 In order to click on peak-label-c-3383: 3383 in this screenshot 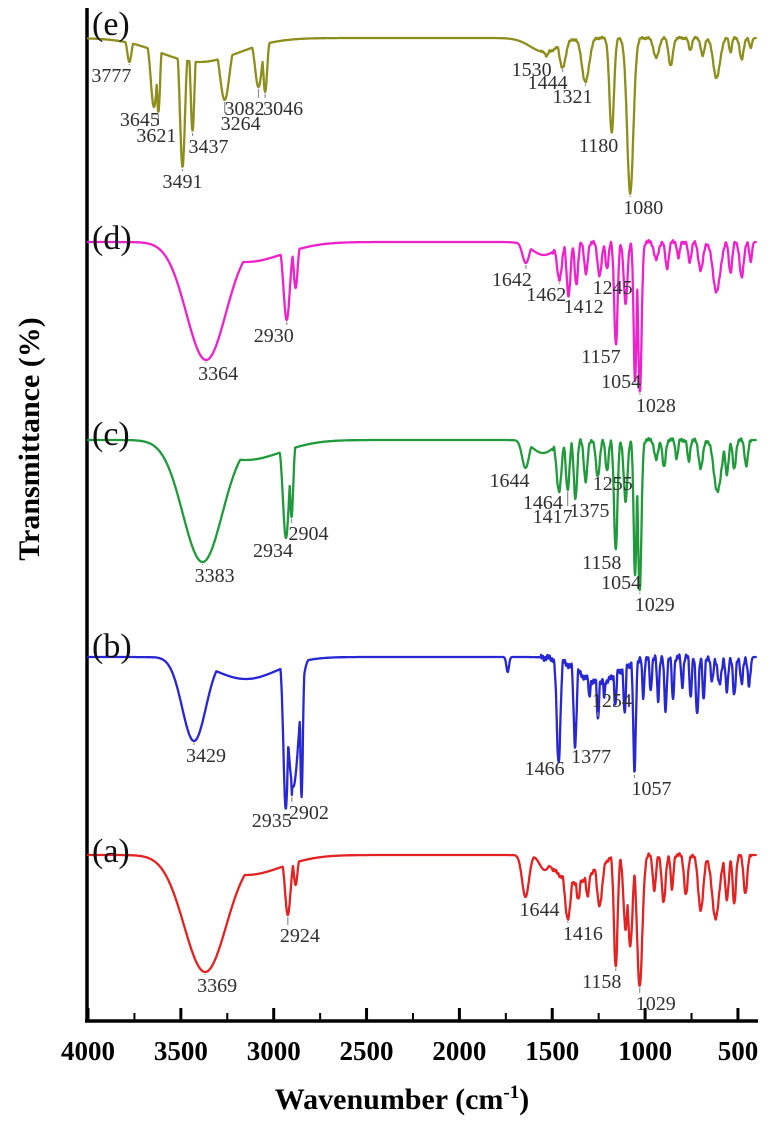, I will do `click(214, 576)`.